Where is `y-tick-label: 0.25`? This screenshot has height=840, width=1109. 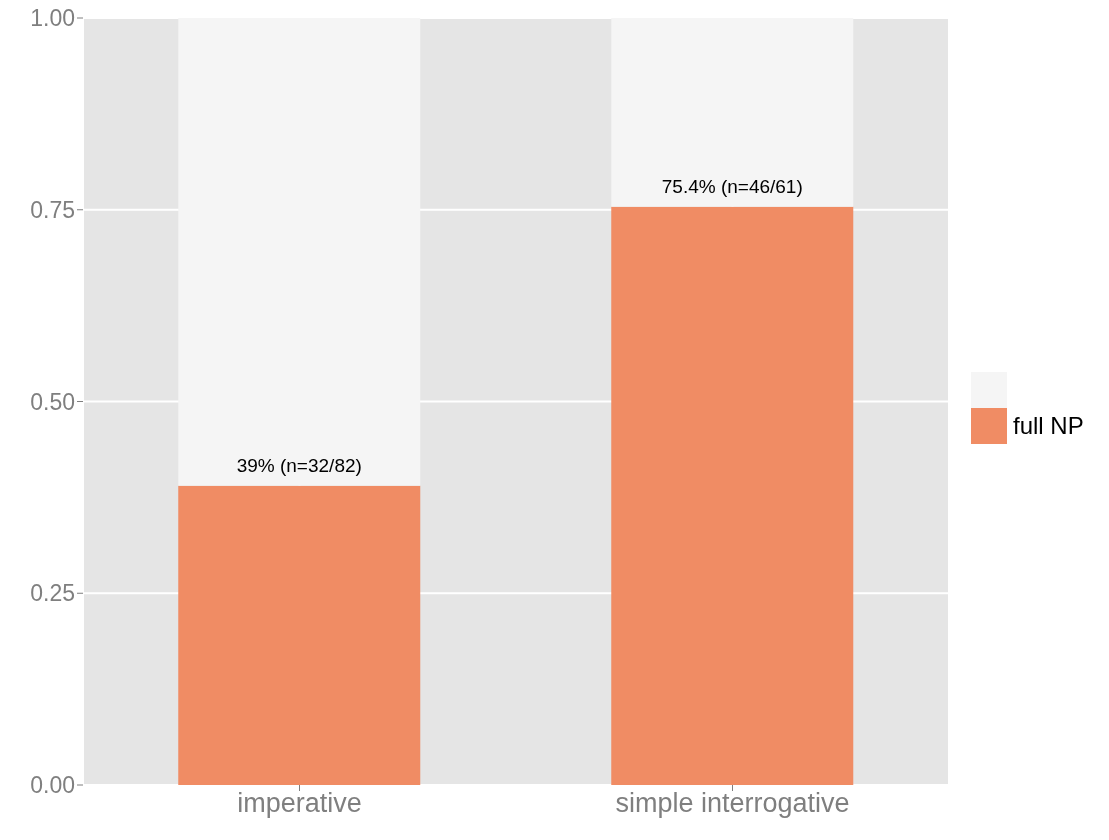 y-tick-label: 0.25 is located at coordinates (52, 593).